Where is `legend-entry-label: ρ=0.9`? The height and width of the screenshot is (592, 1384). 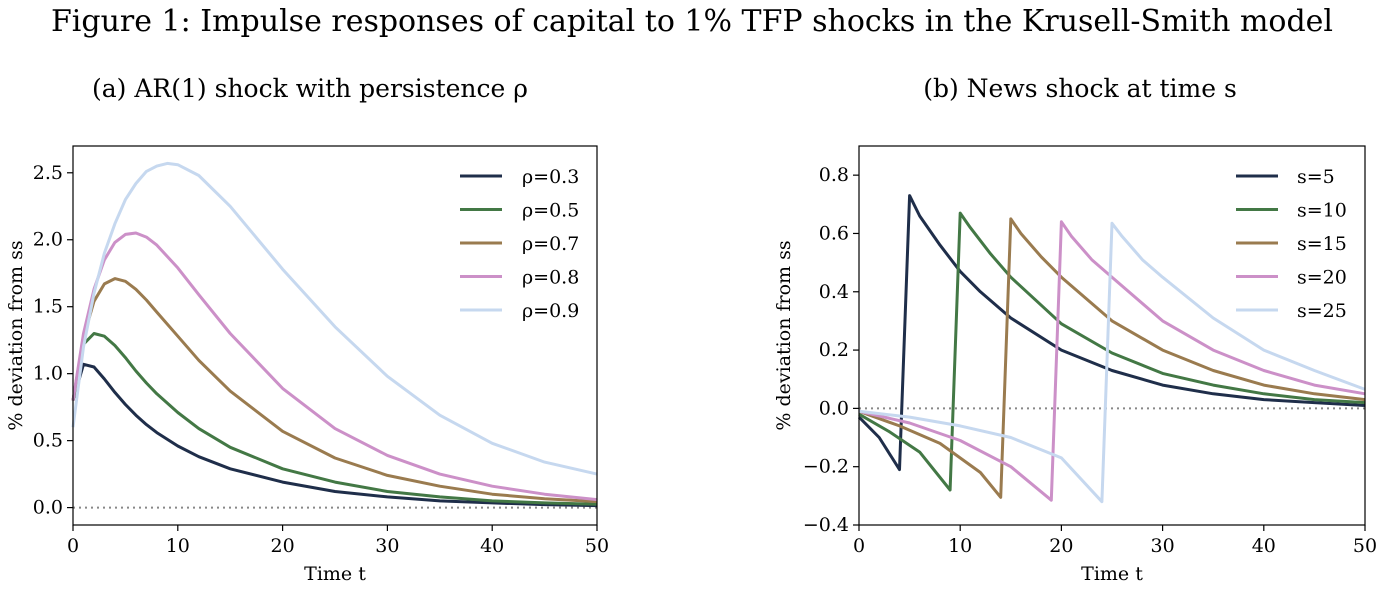
legend-entry-label: ρ=0.9 is located at coordinates (550, 311).